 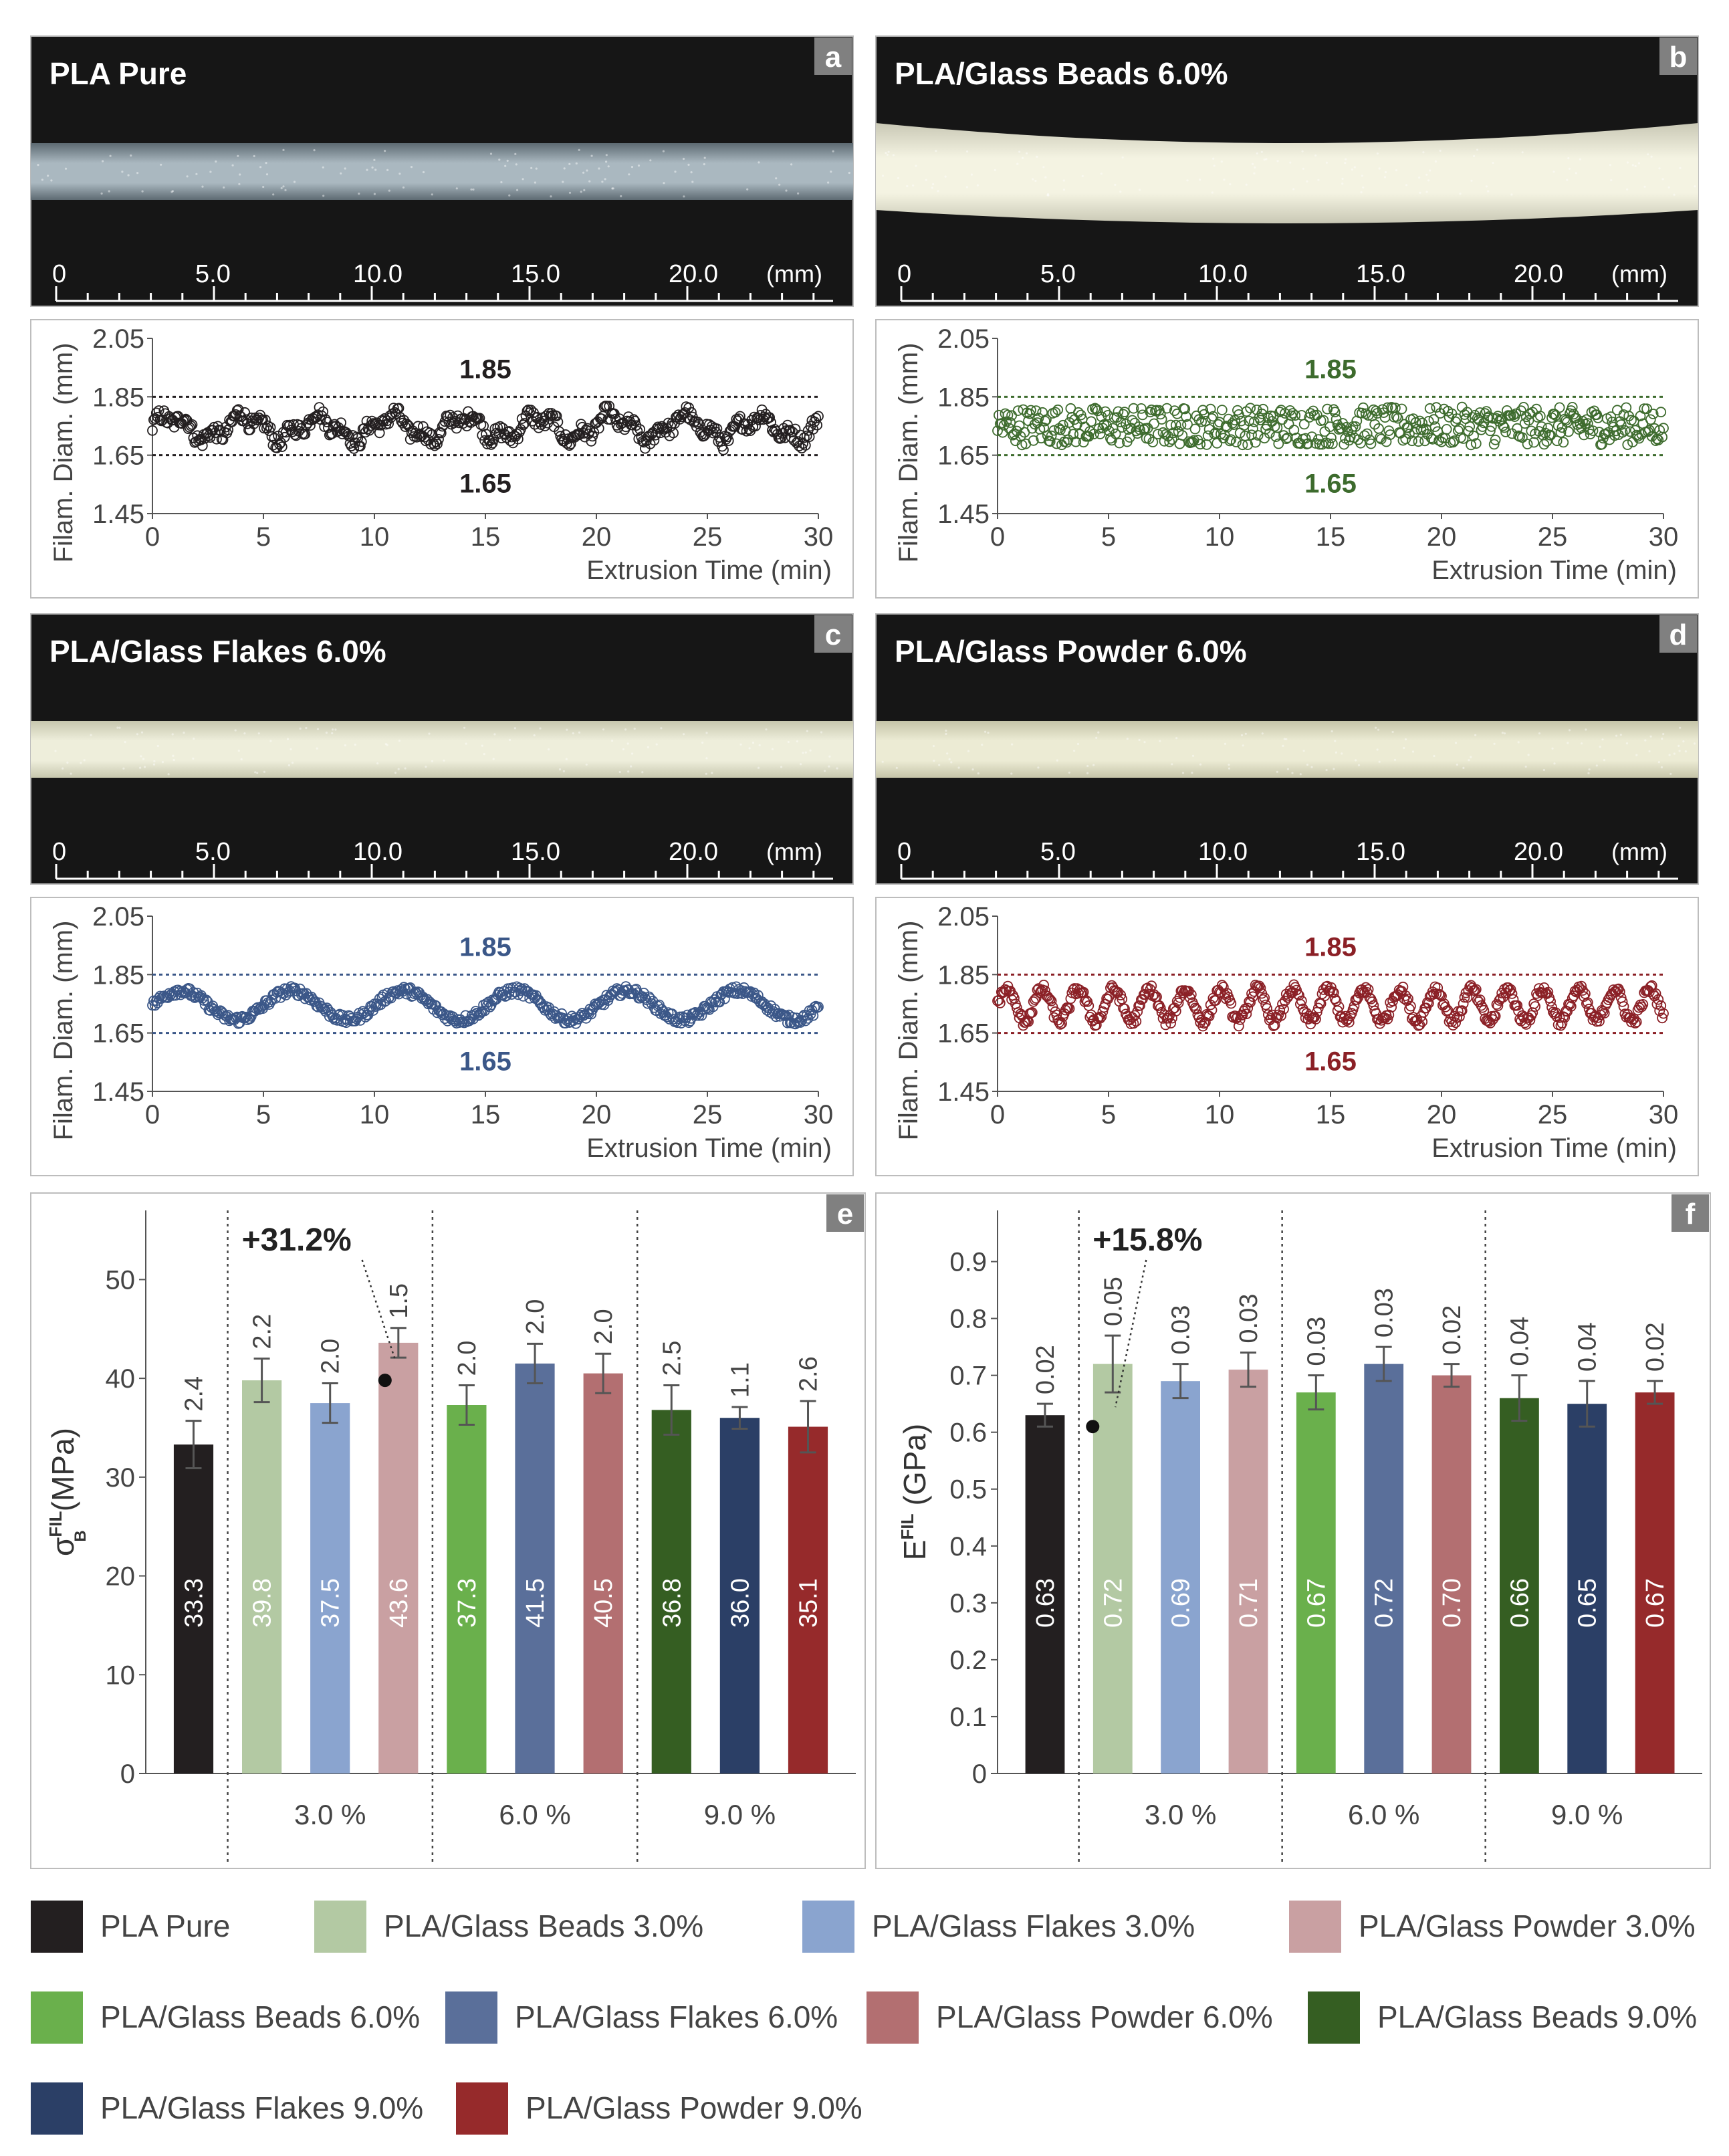 What do you see at coordinates (544, 1926) in the screenshot?
I see `legend-label: PLA/Glass Beads 3.0%` at bounding box center [544, 1926].